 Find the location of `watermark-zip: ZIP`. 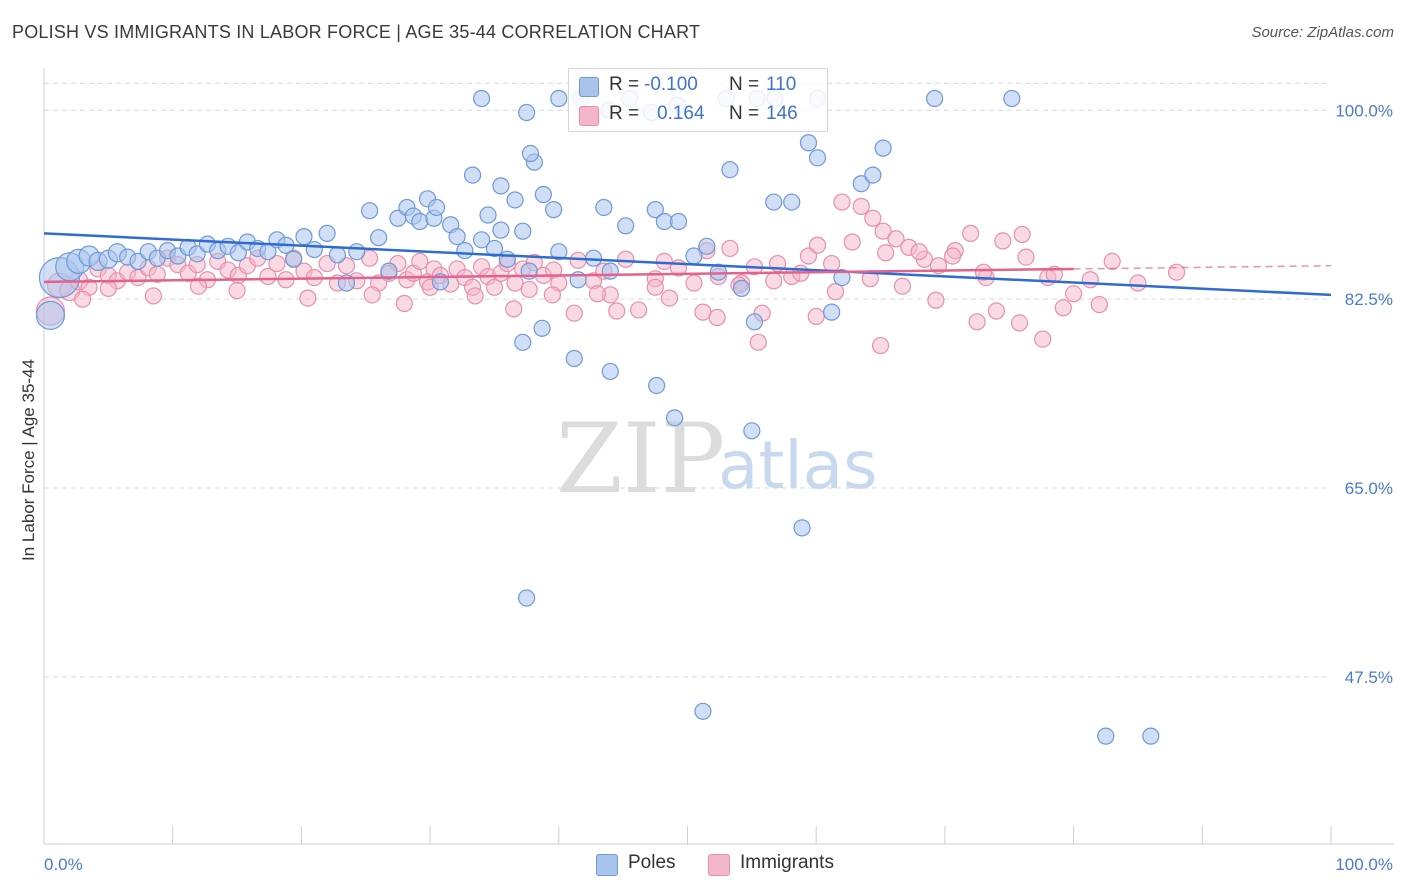

watermark-zip: ZIP is located at coordinates (640, 459).